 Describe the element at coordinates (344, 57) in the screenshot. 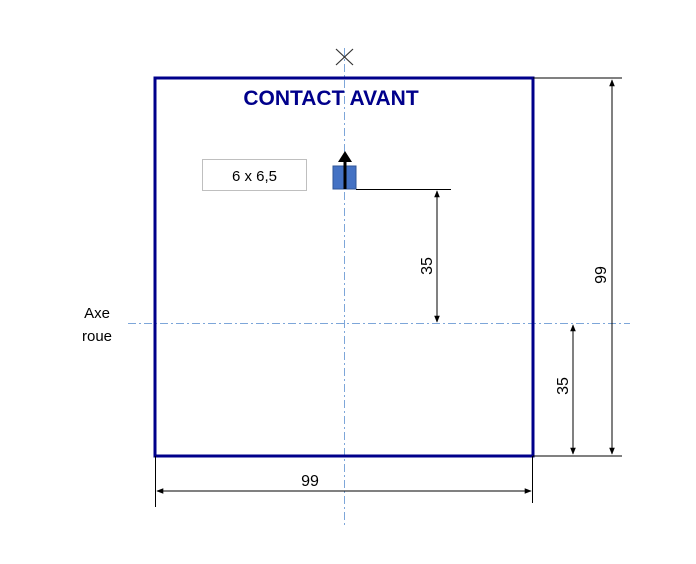

I see `x-mark-icon` at that location.